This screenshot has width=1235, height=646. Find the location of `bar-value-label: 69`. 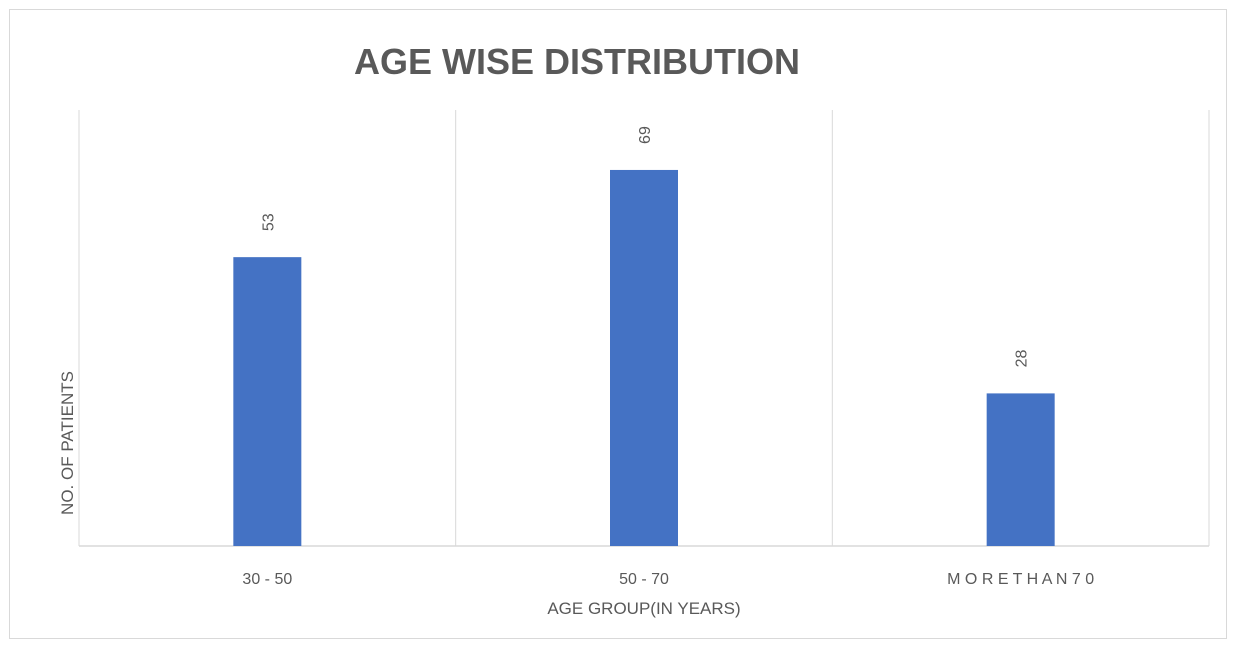

bar-value-label: 69 is located at coordinates (645, 135).